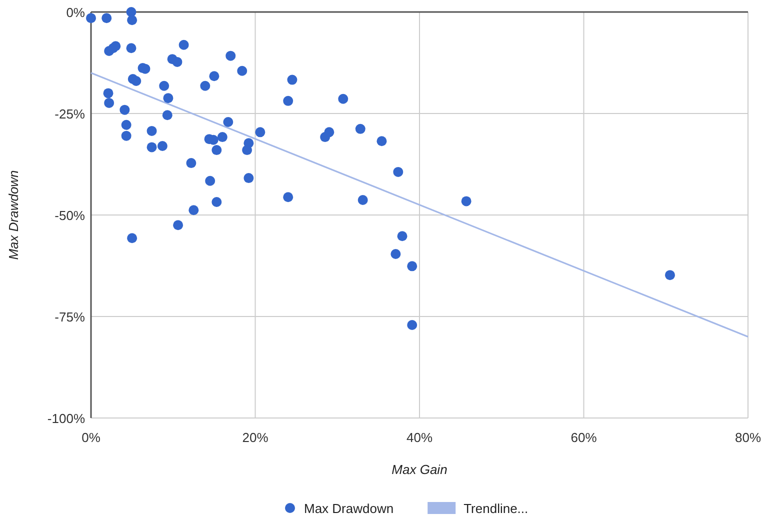 This screenshot has height=523, width=765. Describe the element at coordinates (70, 114) in the screenshot. I see `y-tick-label: -25%` at that location.